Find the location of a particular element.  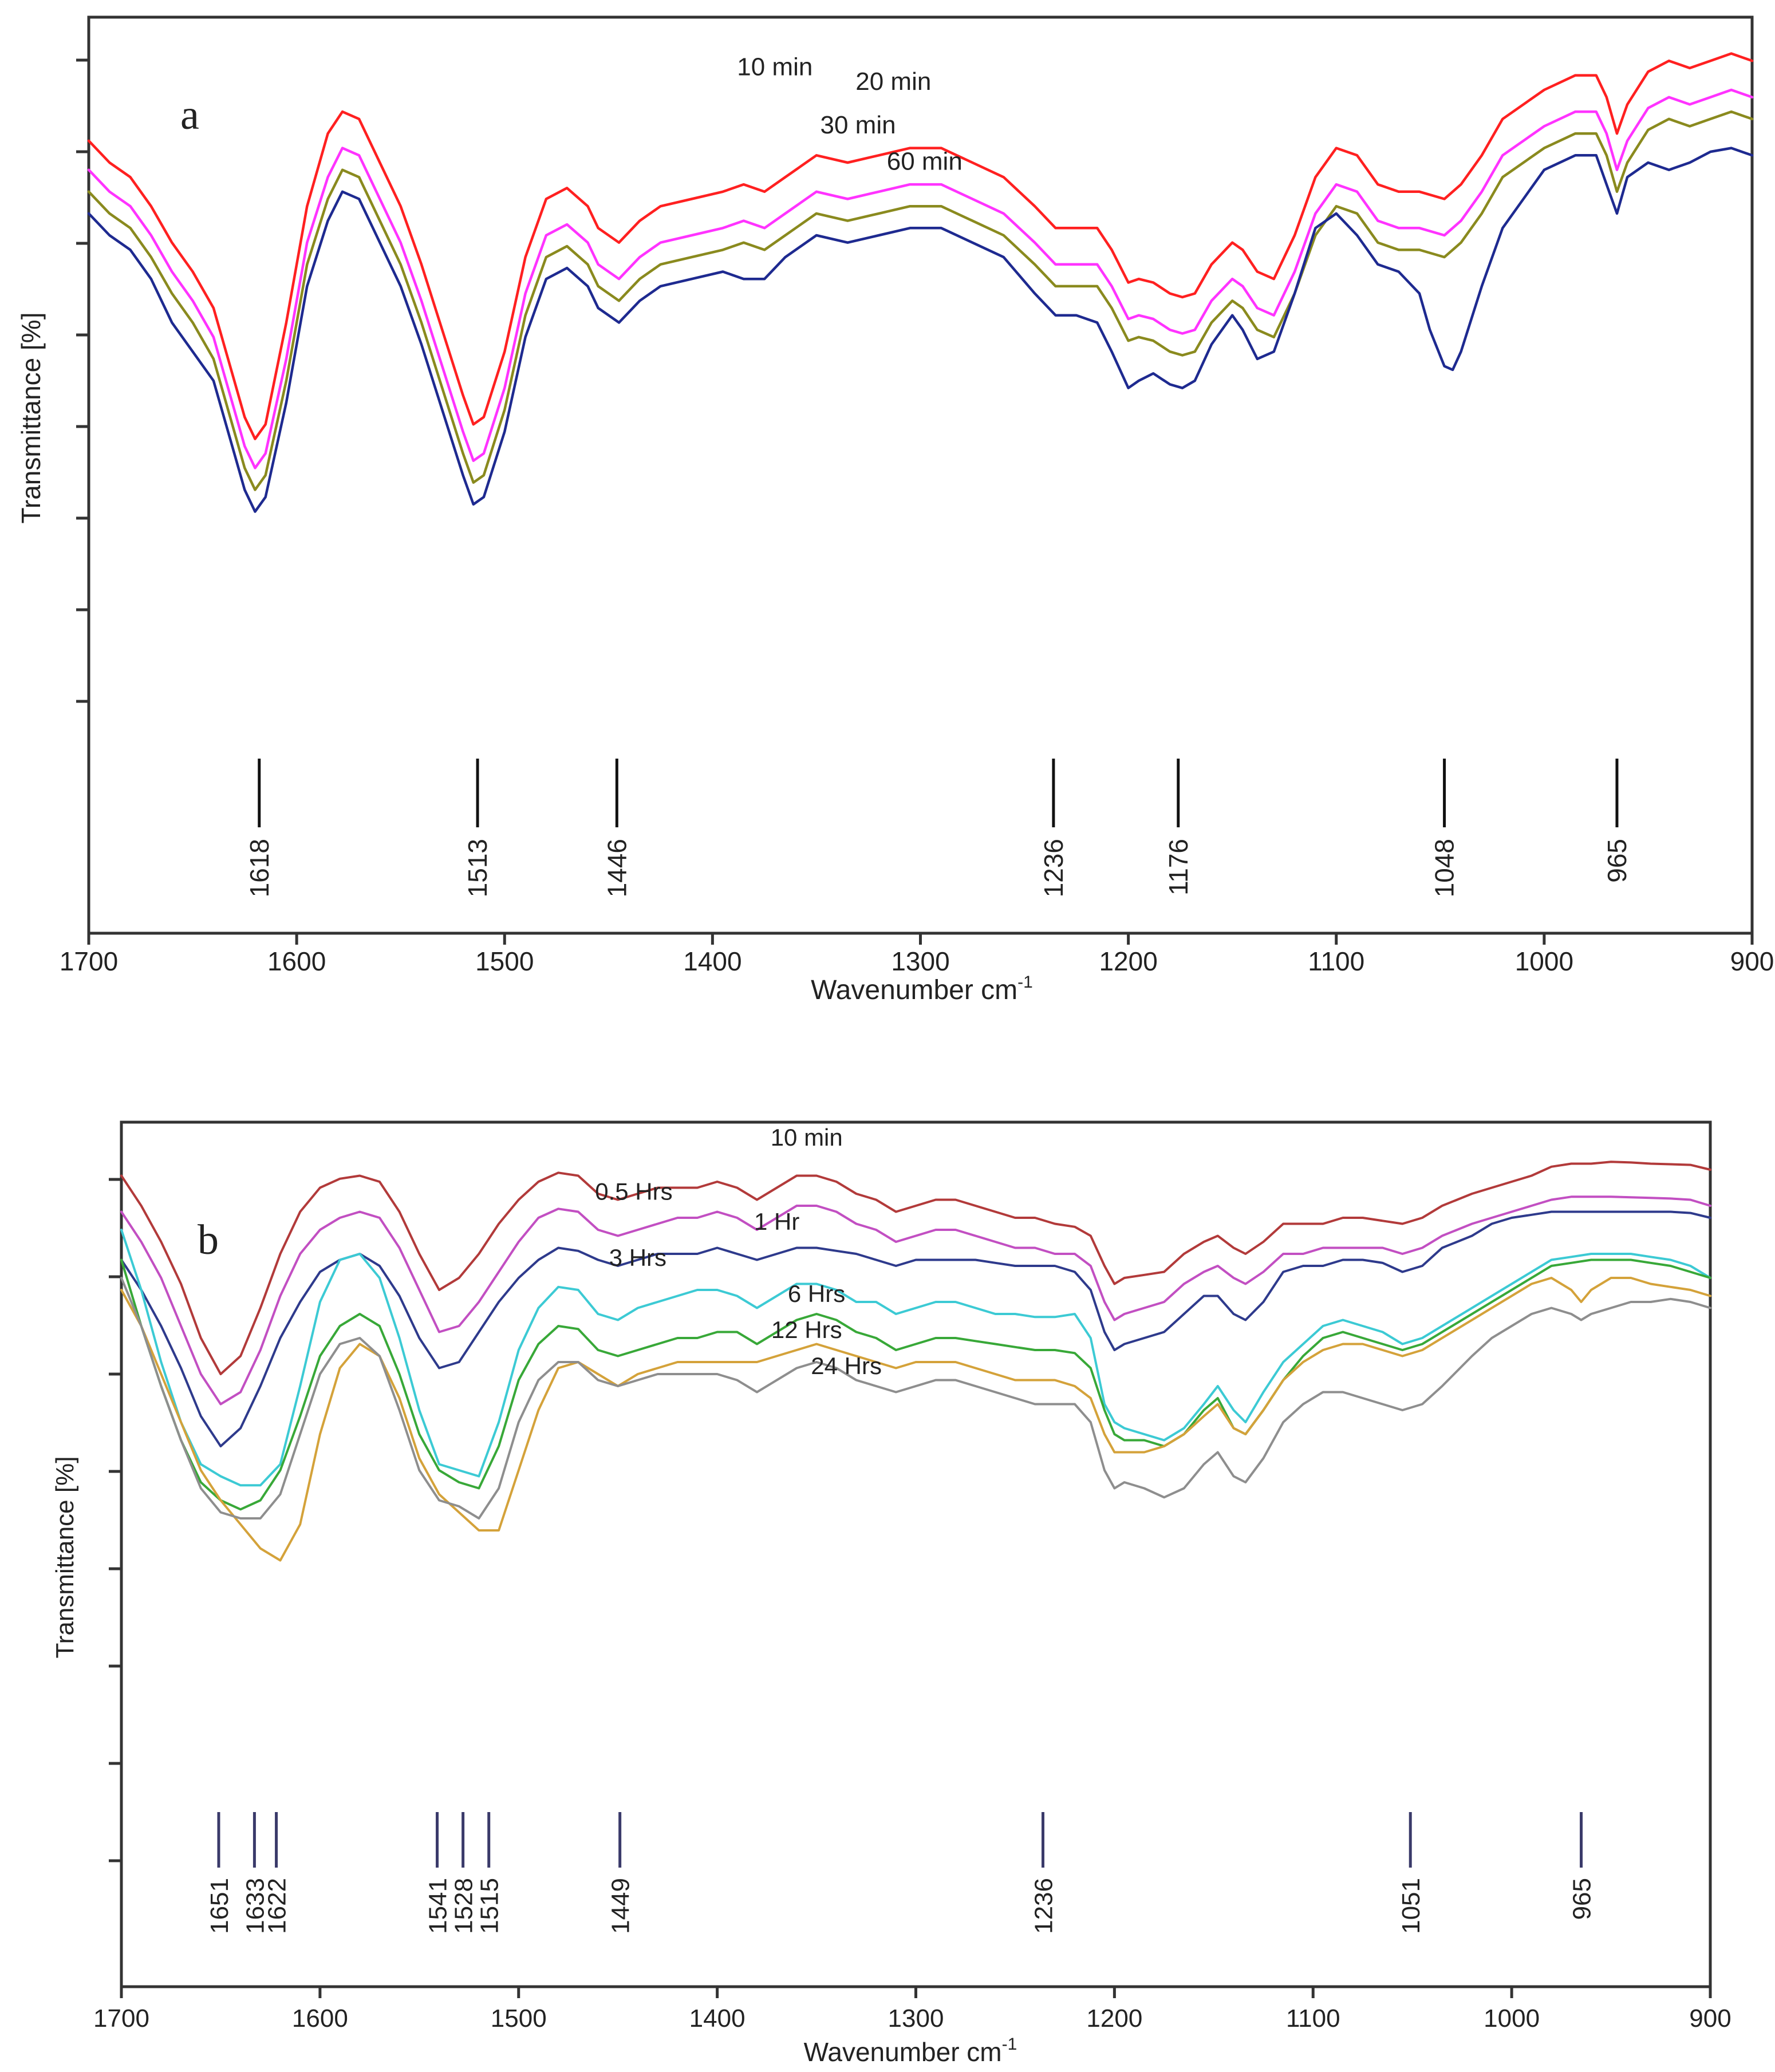

series-label: 12 Hrs is located at coordinates (806, 1330).